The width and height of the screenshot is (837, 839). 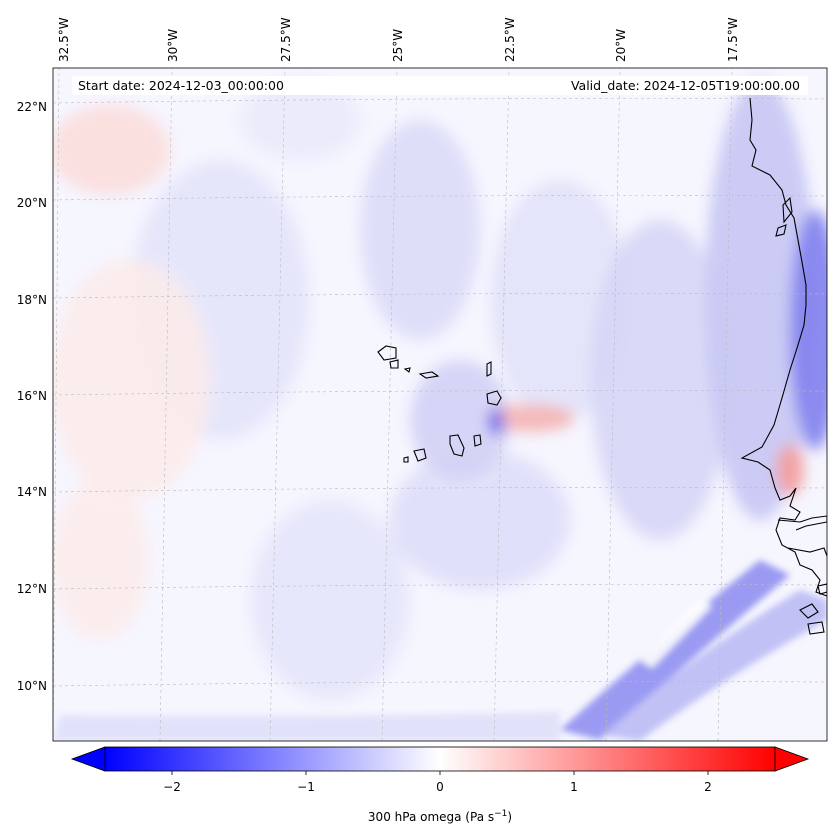 What do you see at coordinates (510, 39) in the screenshot?
I see `lon-tick-label: 22.5°W` at bounding box center [510, 39].